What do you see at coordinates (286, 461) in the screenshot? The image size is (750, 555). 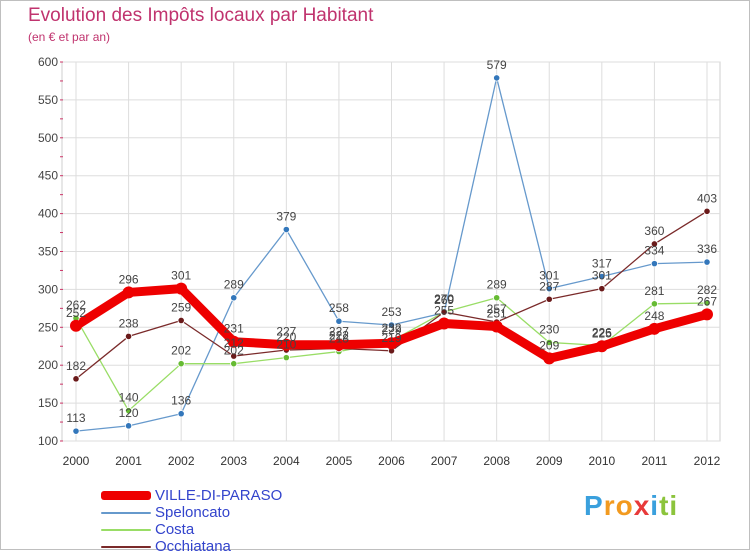 I see `x-tick-label: 2004` at bounding box center [286, 461].